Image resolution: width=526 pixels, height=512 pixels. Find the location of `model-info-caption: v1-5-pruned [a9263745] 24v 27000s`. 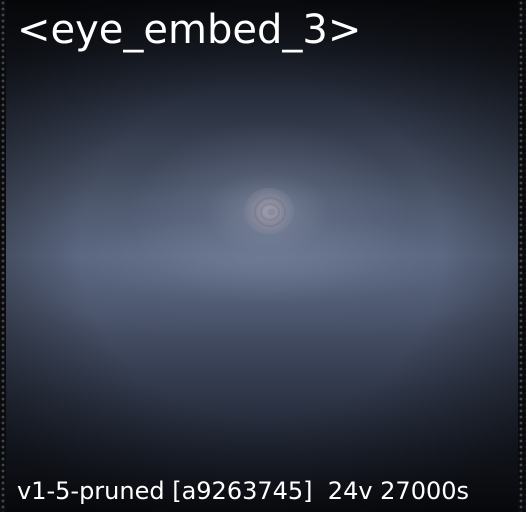

model-info-caption: v1-5-pruned [a9263745] 24v 27000s is located at coordinates (243, 491).